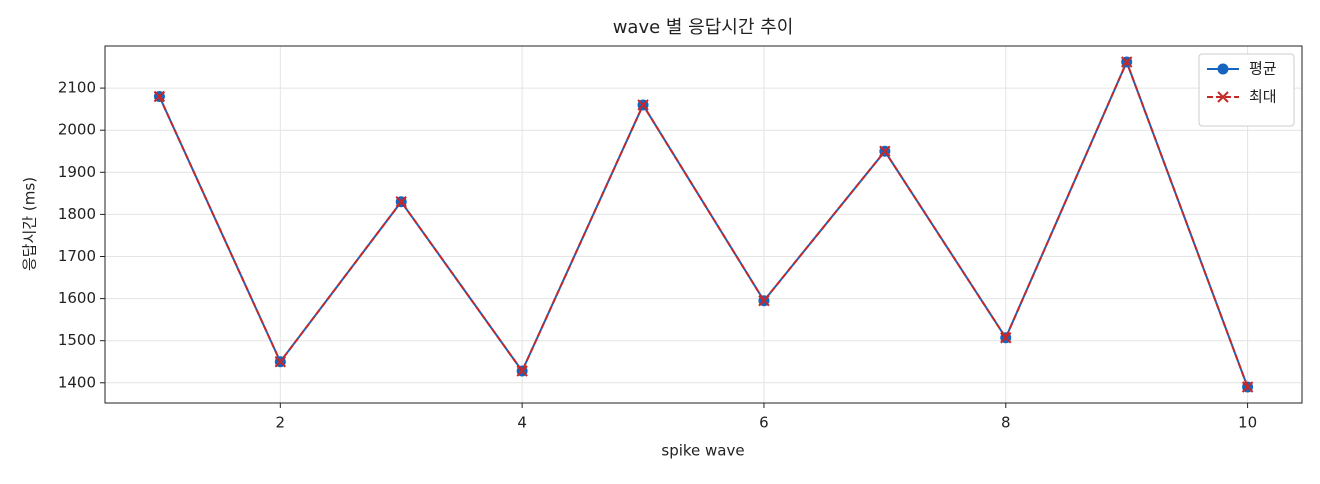  I want to click on legend-label: 최대, so click(1263, 97).